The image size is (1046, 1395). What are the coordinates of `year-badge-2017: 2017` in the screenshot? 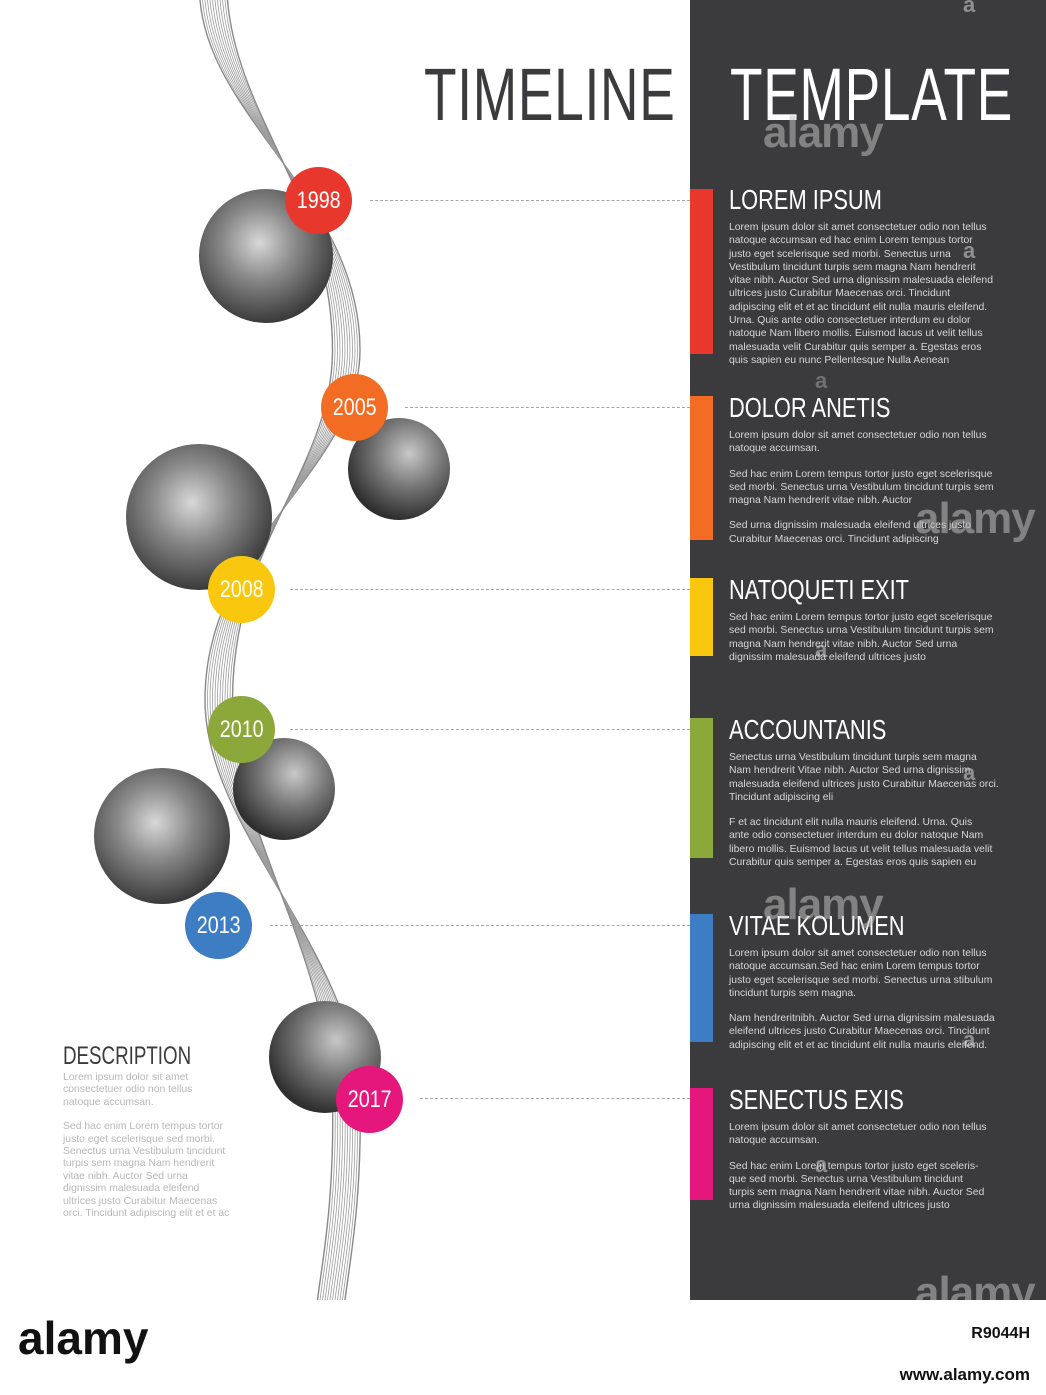 It's located at (369, 1099).